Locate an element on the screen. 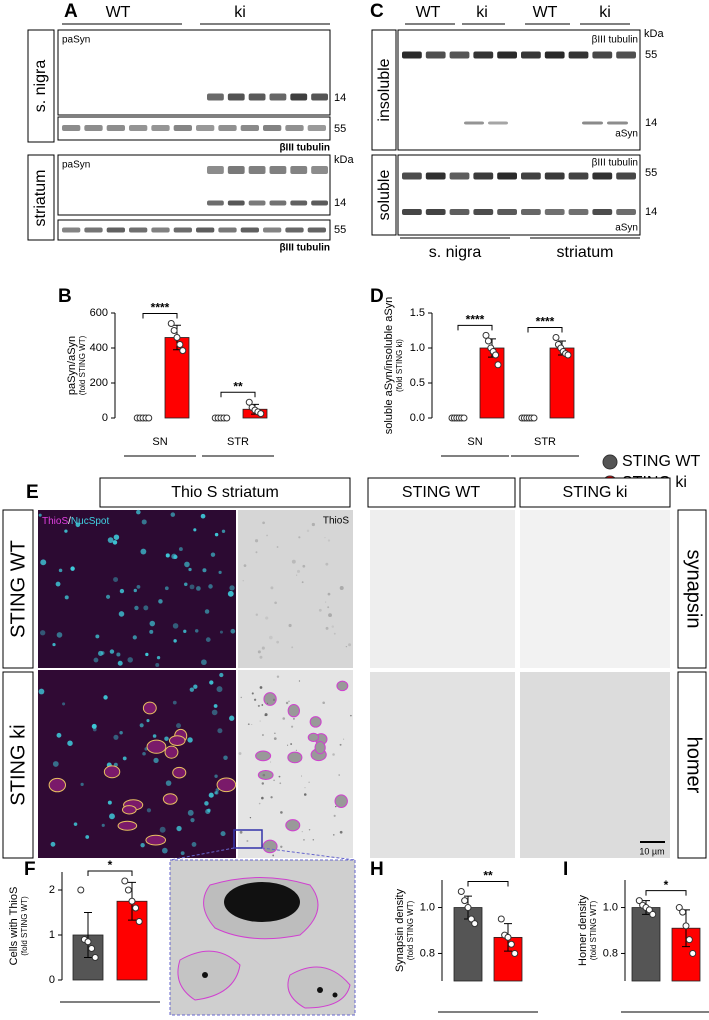 The height and width of the screenshot is (1020, 709). micrograph is located at coordinates (595, 589).